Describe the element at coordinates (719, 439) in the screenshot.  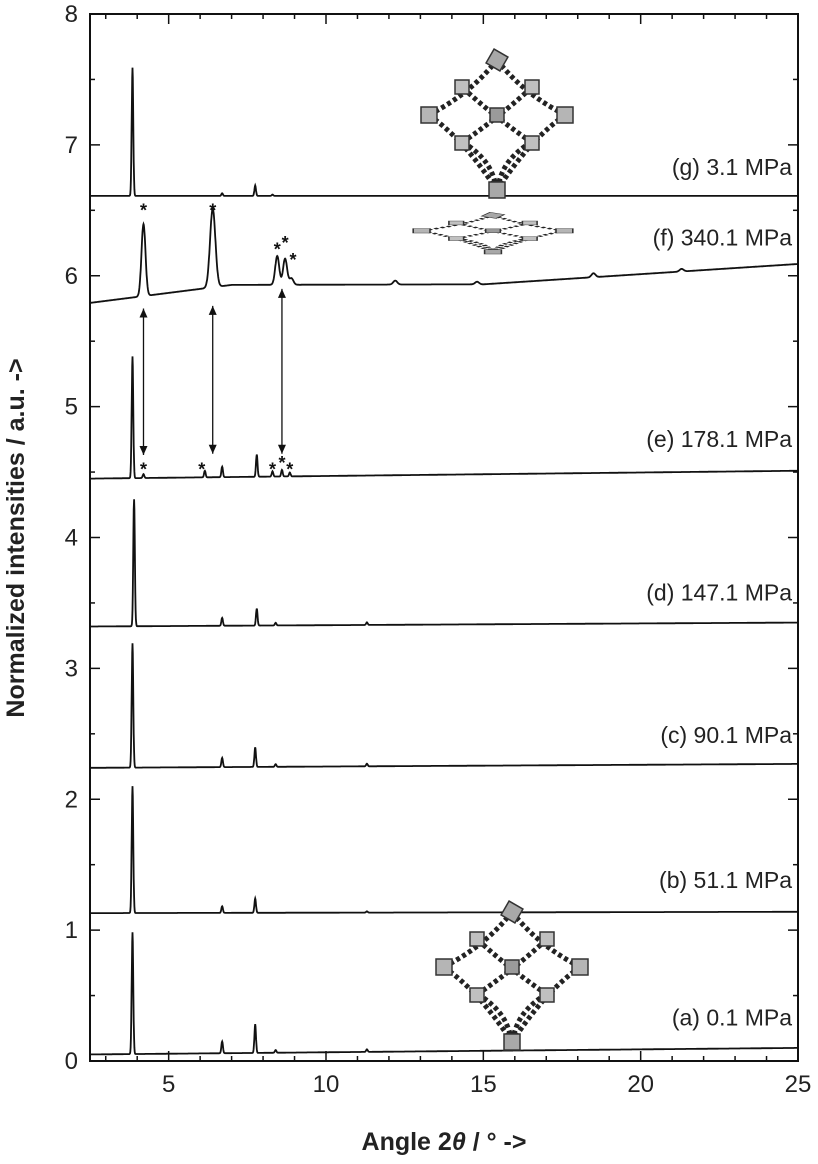
I see `curve-label-5: (e) 178.1 MPa` at that location.